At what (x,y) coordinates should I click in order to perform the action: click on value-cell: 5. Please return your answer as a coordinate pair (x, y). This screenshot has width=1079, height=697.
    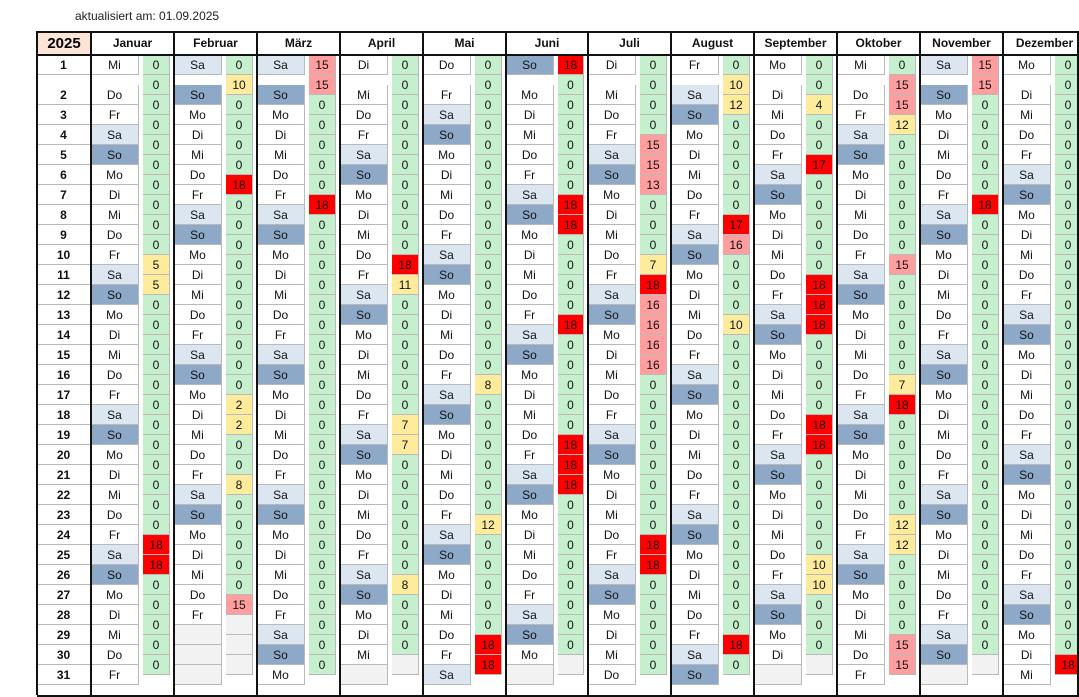
    Looking at the image, I should click on (156, 285).